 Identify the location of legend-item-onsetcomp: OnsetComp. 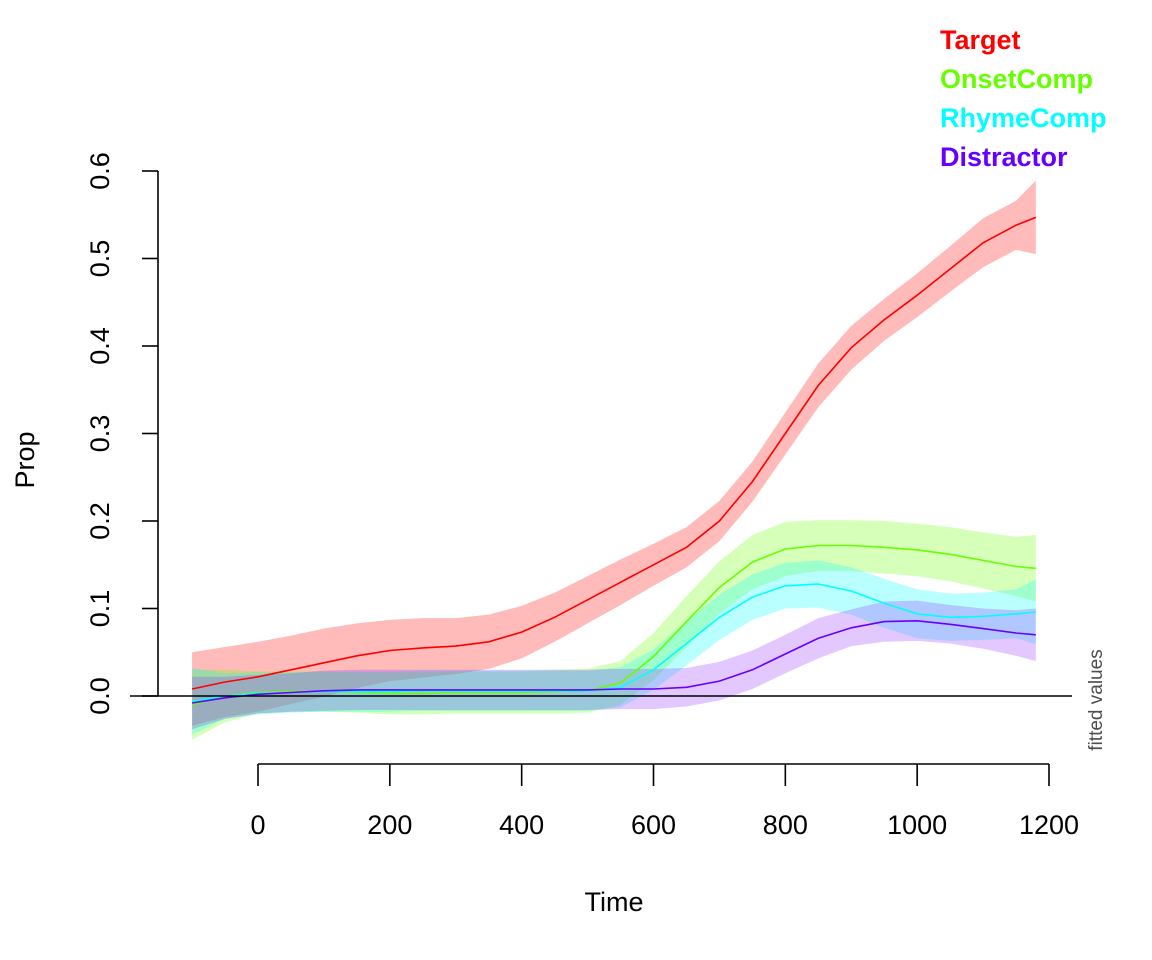
(1016, 79).